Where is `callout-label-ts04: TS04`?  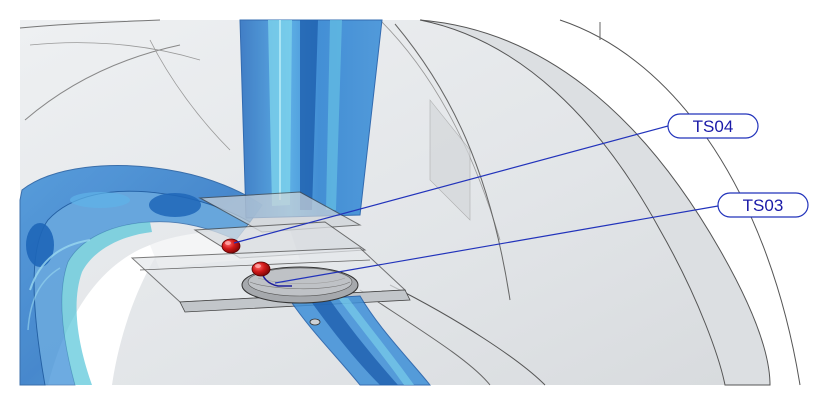 callout-label-ts04: TS04 is located at coordinates (713, 126).